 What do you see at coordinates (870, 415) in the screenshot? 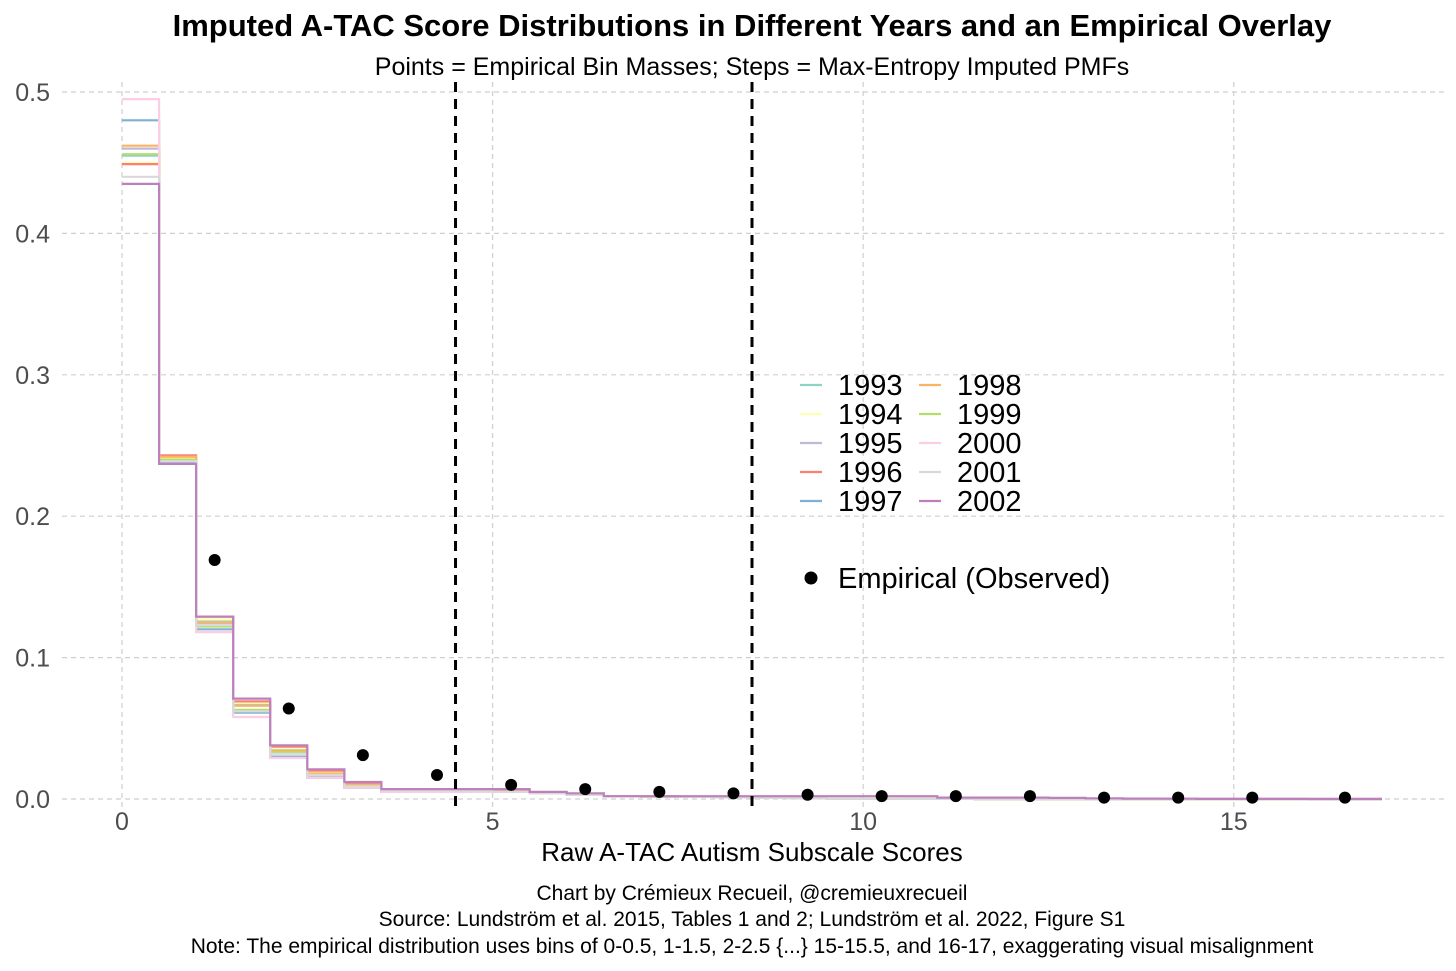
I see `legend-label-1994: 1994` at bounding box center [870, 415].